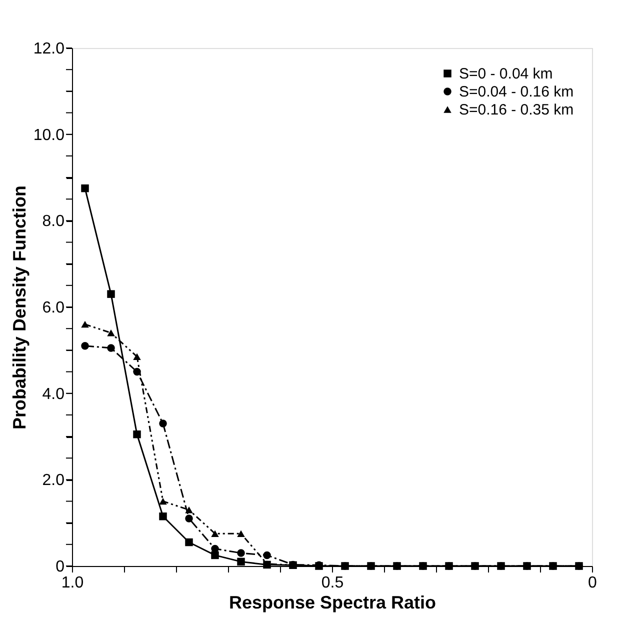  Describe the element at coordinates (60, 567) in the screenshot. I see `y-tick-label: 0` at that location.